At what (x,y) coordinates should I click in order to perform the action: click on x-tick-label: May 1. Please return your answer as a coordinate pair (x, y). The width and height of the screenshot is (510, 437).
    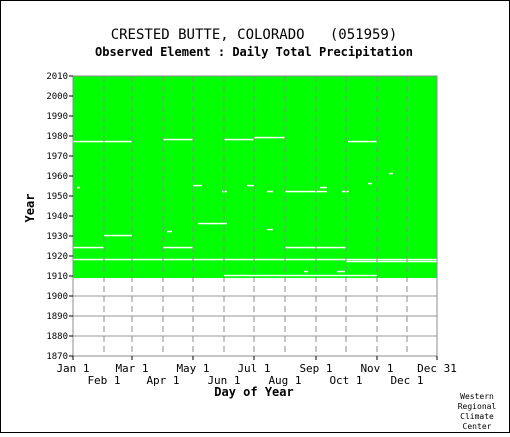
    Looking at the image, I should click on (192, 368).